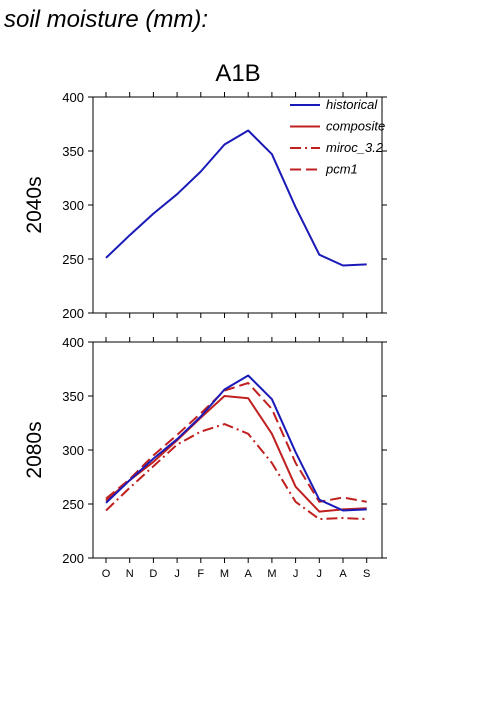  What do you see at coordinates (355, 126) in the screenshot?
I see `legend-label: composite` at bounding box center [355, 126].